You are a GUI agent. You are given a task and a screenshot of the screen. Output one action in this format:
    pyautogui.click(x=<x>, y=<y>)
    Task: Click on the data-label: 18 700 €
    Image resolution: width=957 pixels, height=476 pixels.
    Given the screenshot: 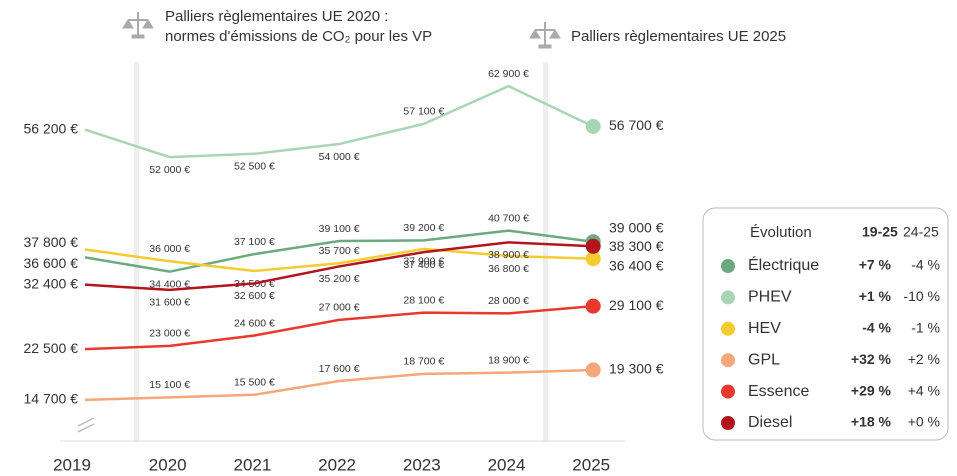 What is the action you would take?
    pyautogui.click(x=423, y=362)
    